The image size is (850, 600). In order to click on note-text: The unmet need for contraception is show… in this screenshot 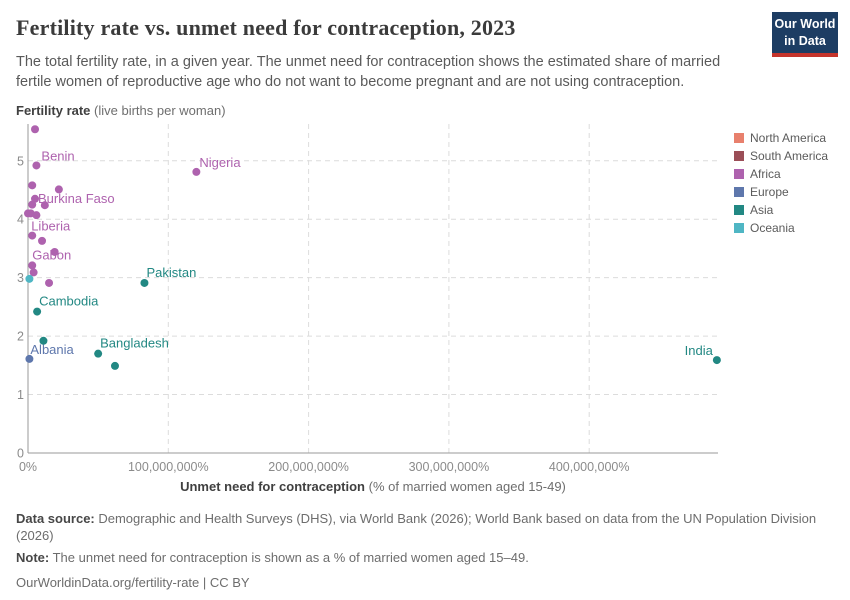, I will do `click(289, 558)`.